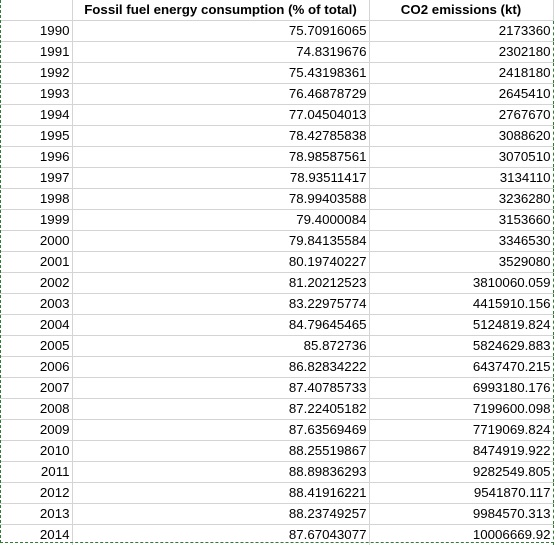 The image size is (555, 545). I want to click on fossil-fuel-cell: 78.42785838, so click(220, 136).